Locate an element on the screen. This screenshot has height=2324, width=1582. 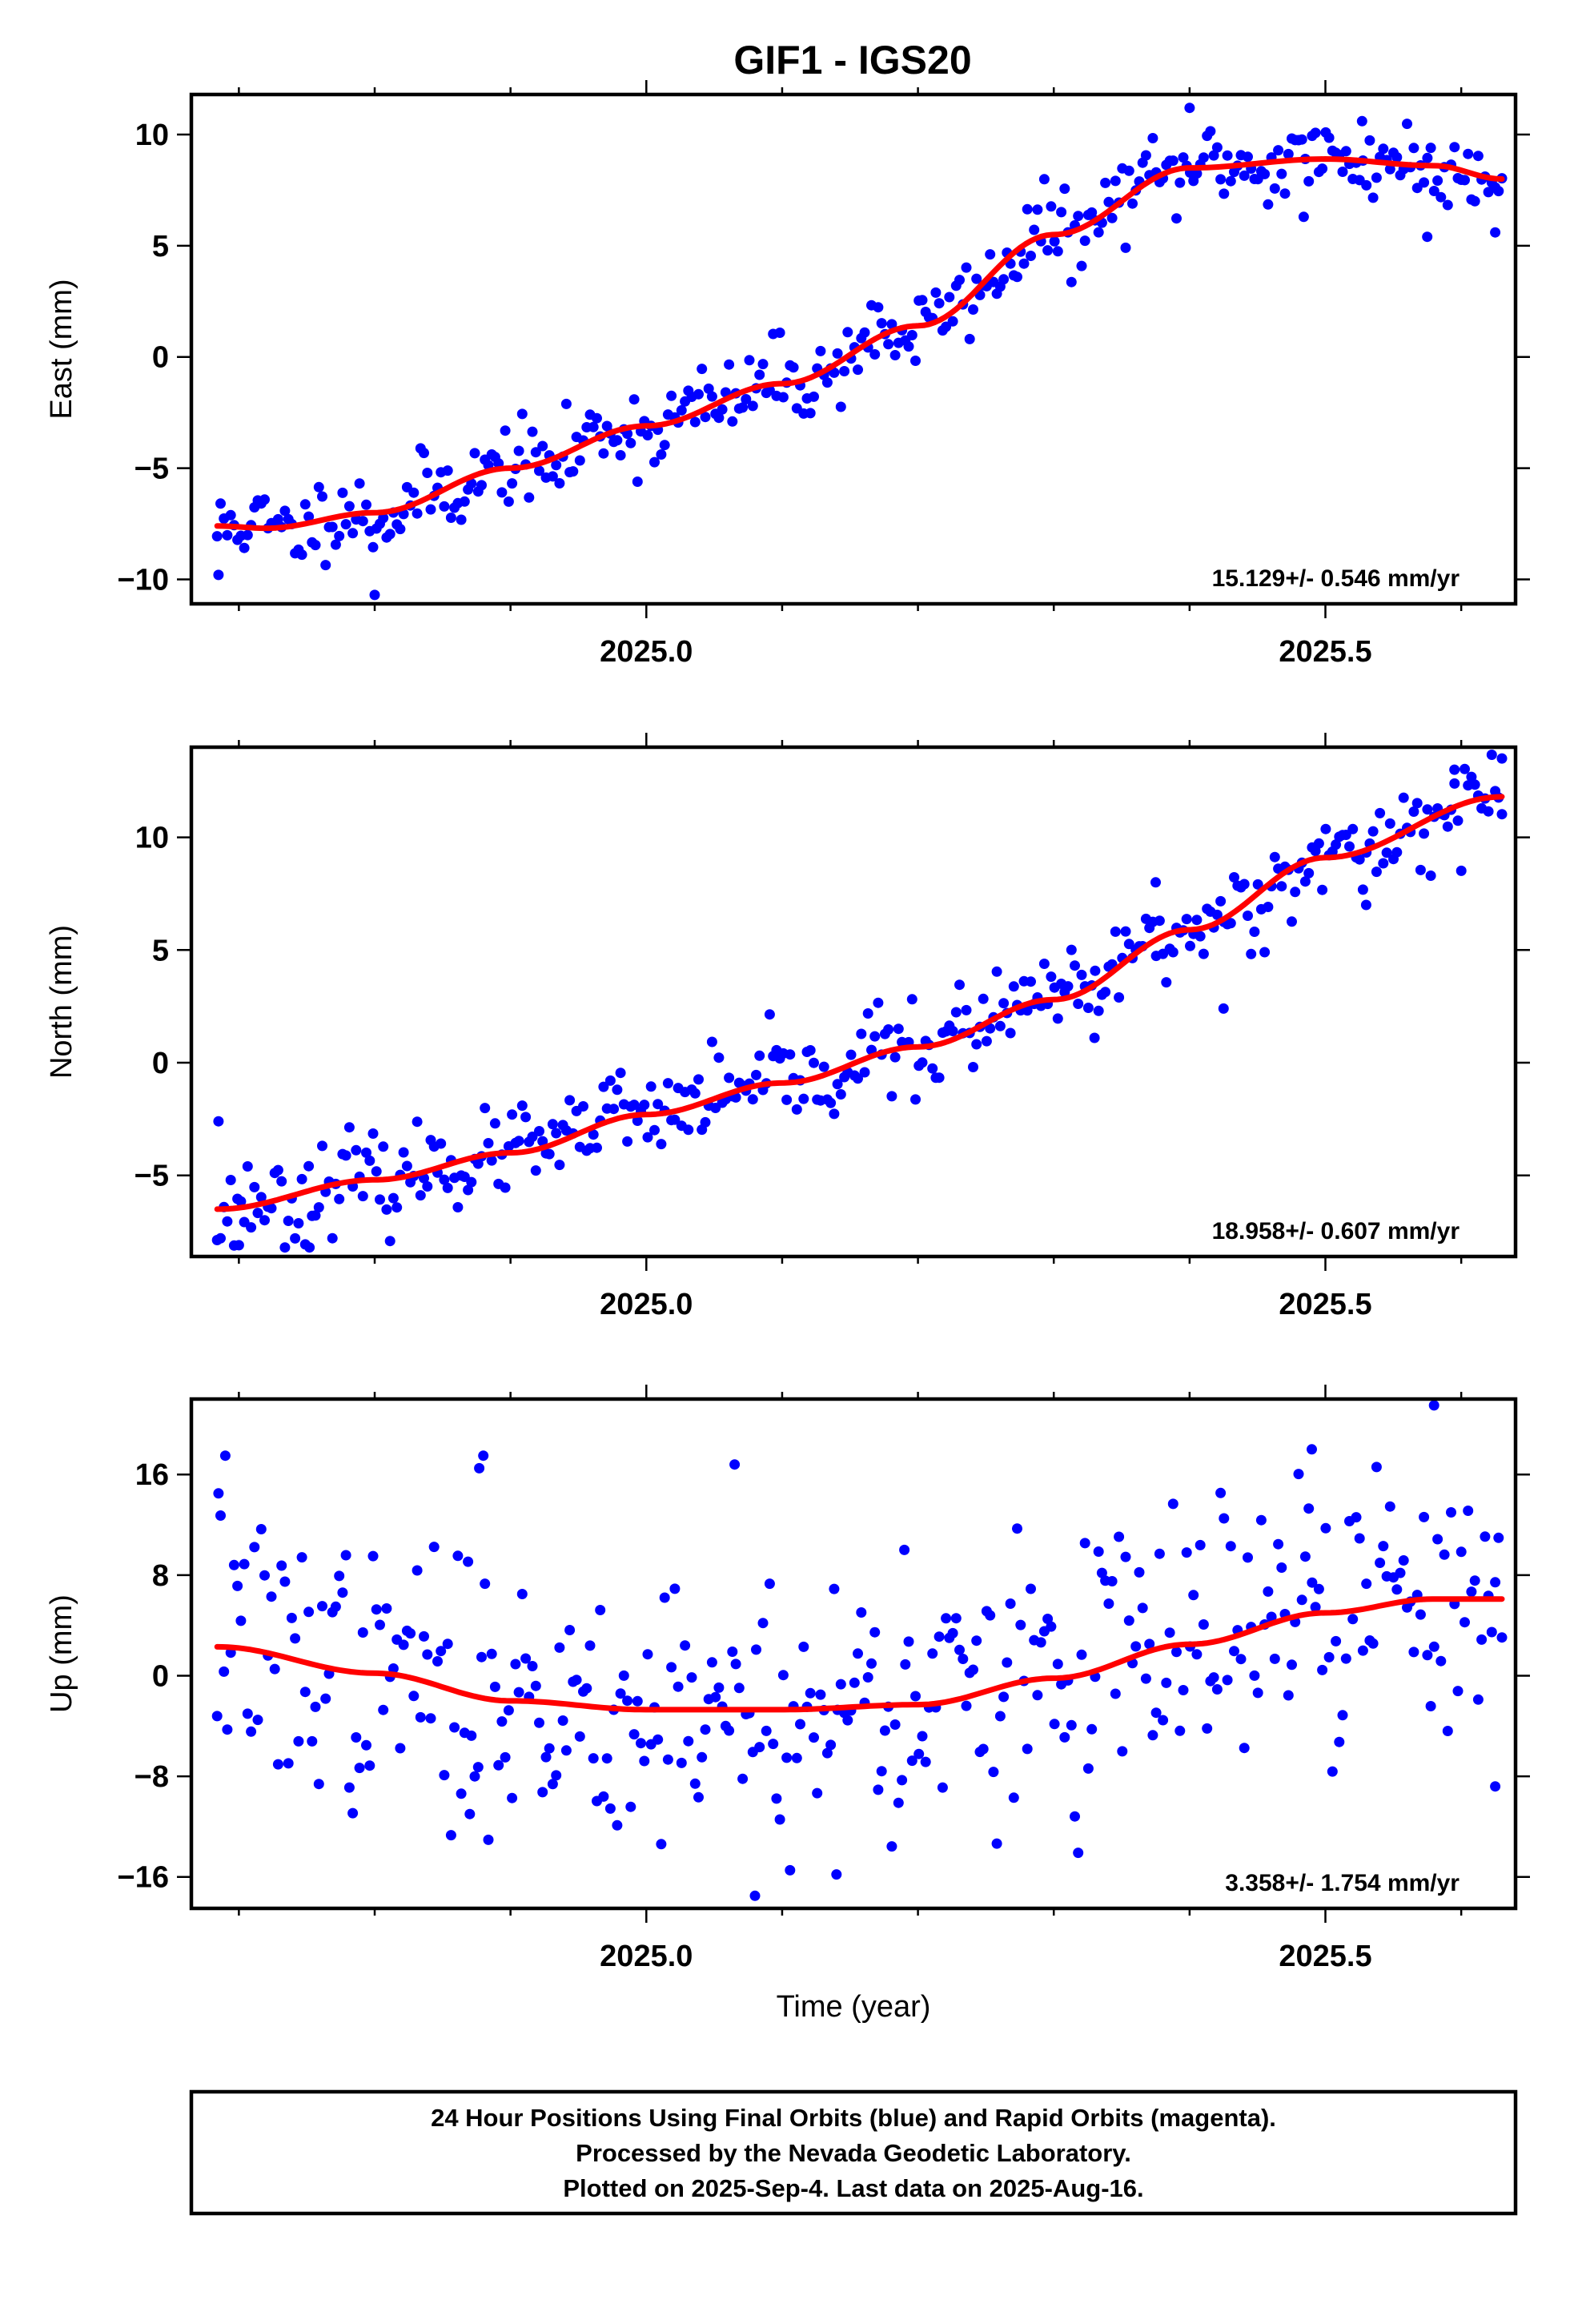
footer-frame is located at coordinates (853, 2152).